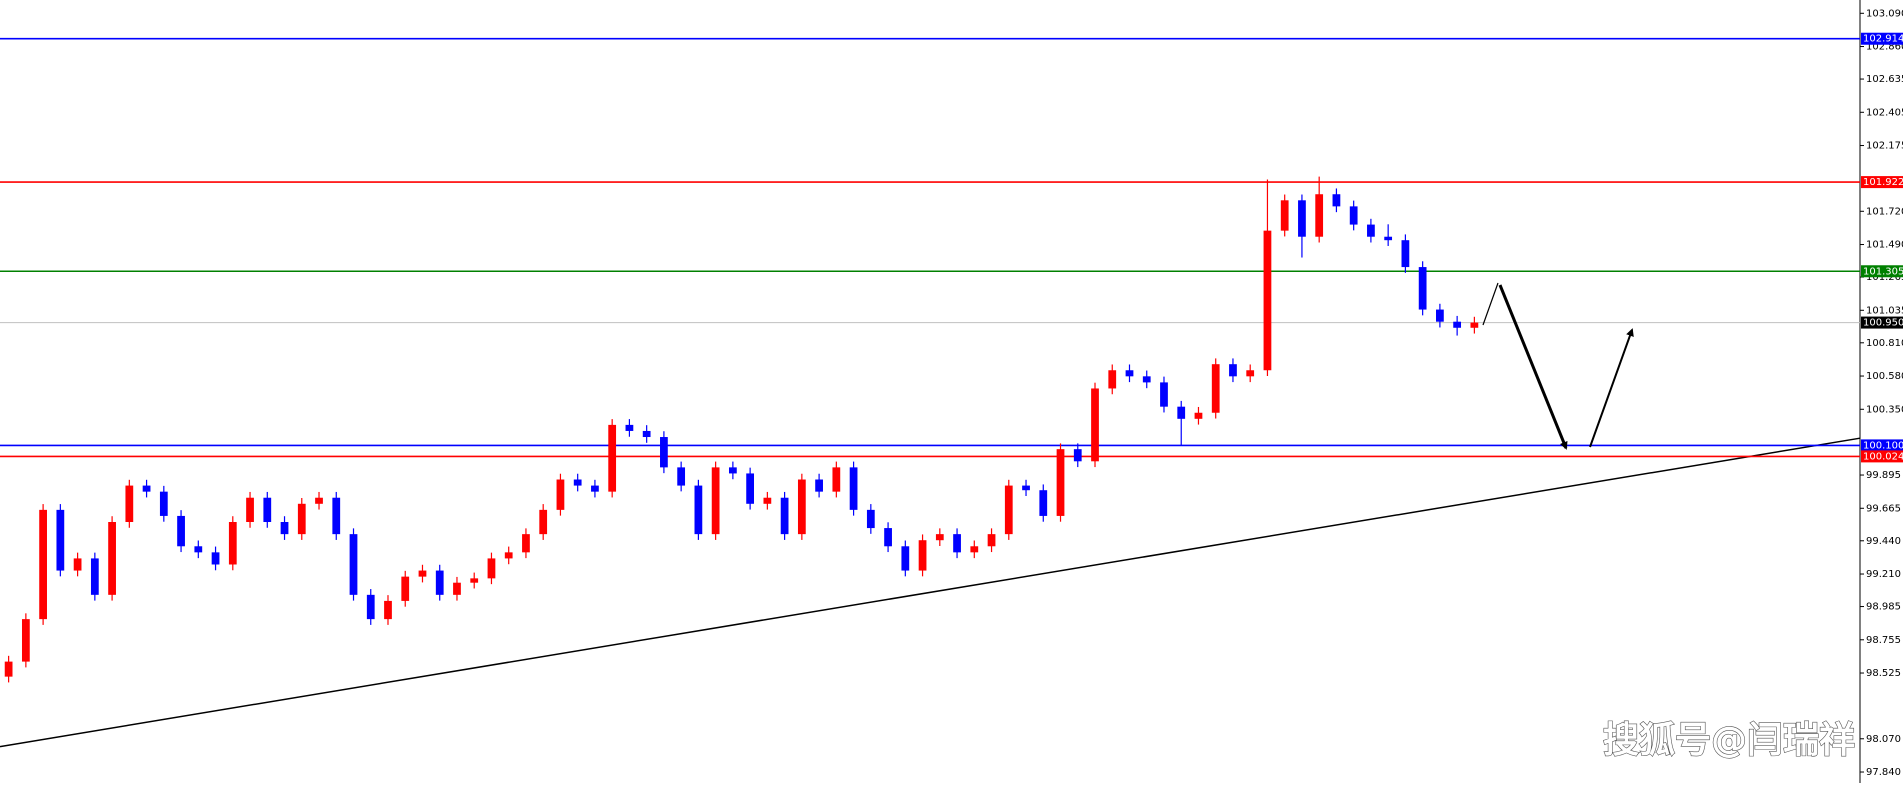 Image resolution: width=1903 pixels, height=787 pixels. I want to click on y-tick-label: 103.090, so click(1884, 13).